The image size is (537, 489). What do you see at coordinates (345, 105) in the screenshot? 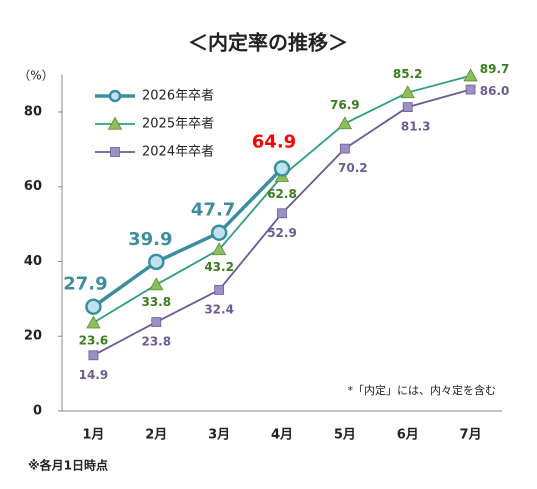
I see `data-label: 76.9` at bounding box center [345, 105].